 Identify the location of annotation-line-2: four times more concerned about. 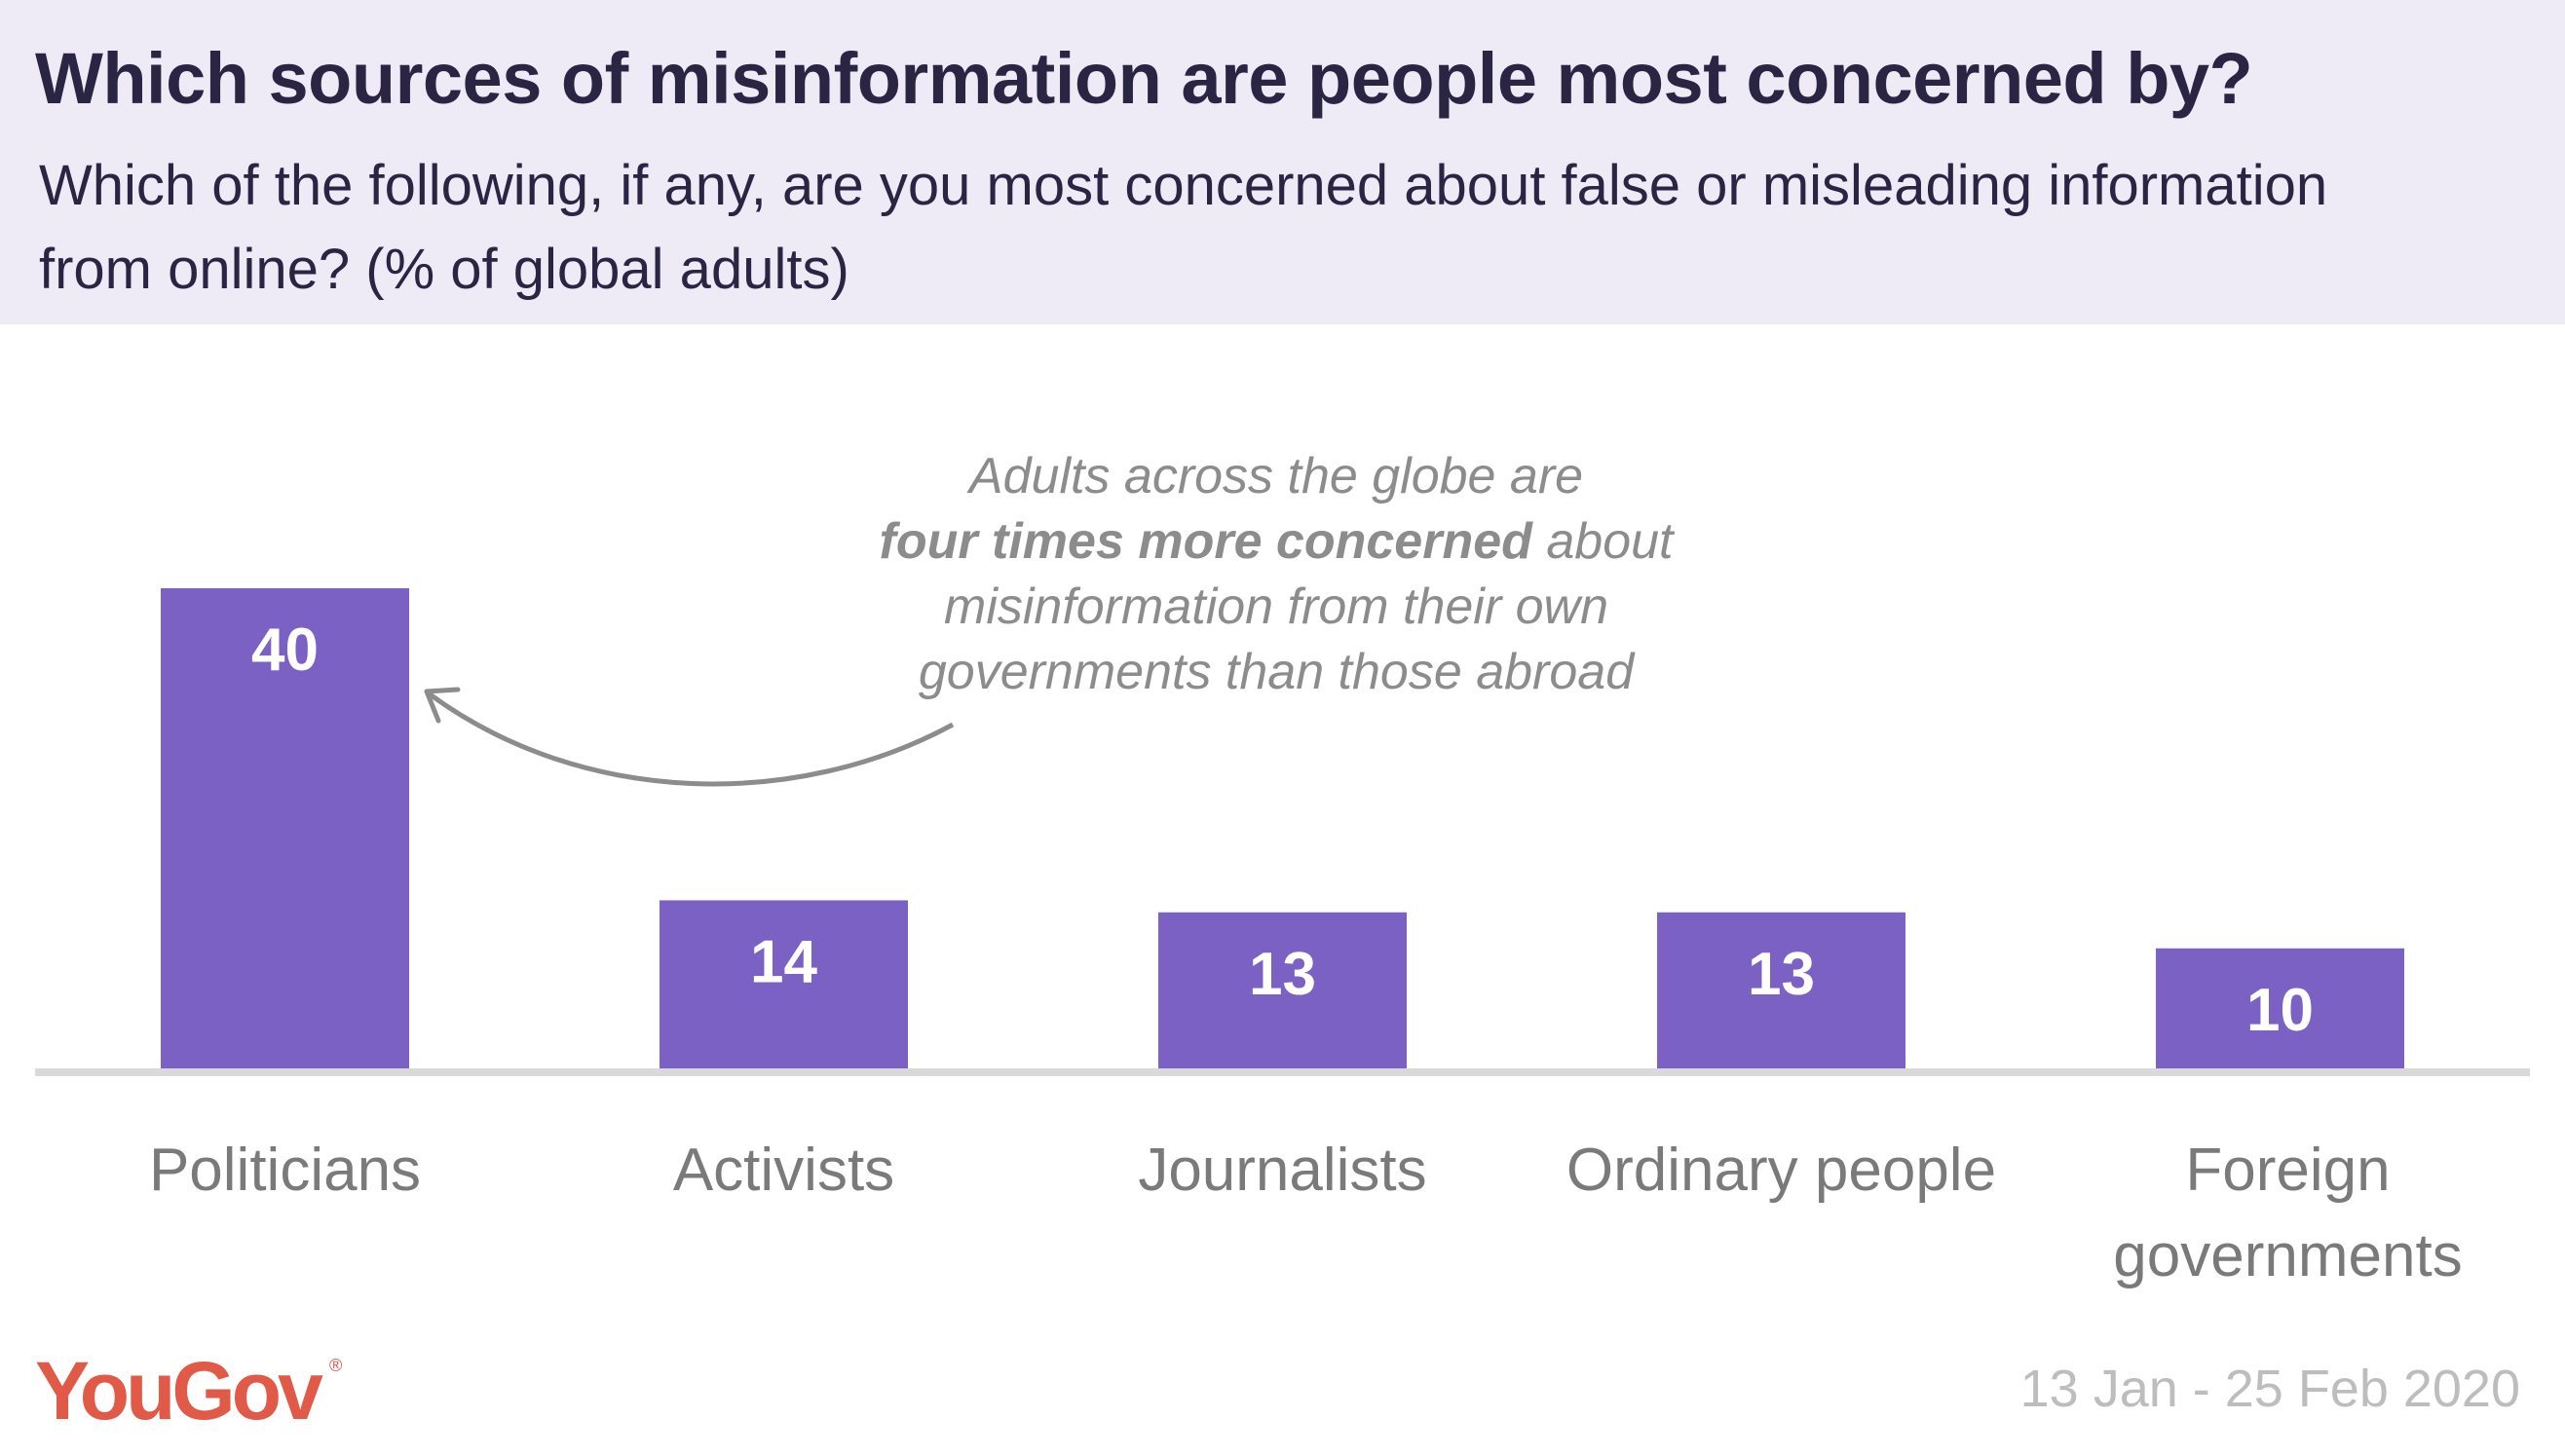
(1276, 542).